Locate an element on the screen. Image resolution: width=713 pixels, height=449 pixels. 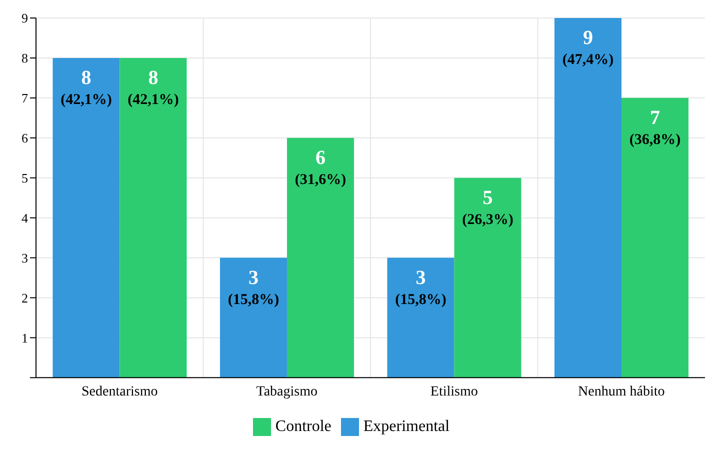
y-tick-label: 6 is located at coordinates (25, 138).